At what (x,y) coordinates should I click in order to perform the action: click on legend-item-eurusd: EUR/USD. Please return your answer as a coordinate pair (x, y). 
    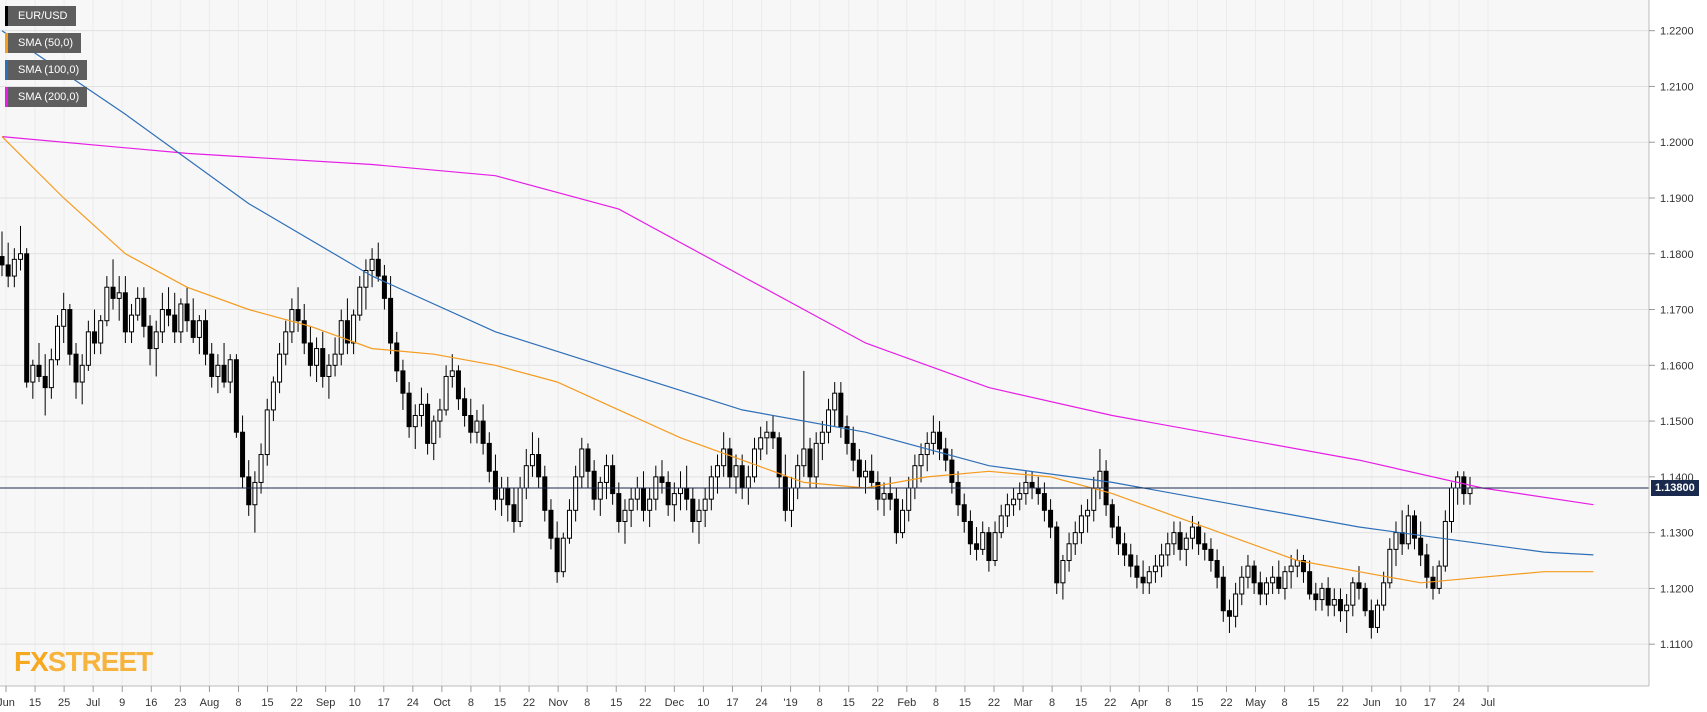
    Looking at the image, I should click on (40, 16).